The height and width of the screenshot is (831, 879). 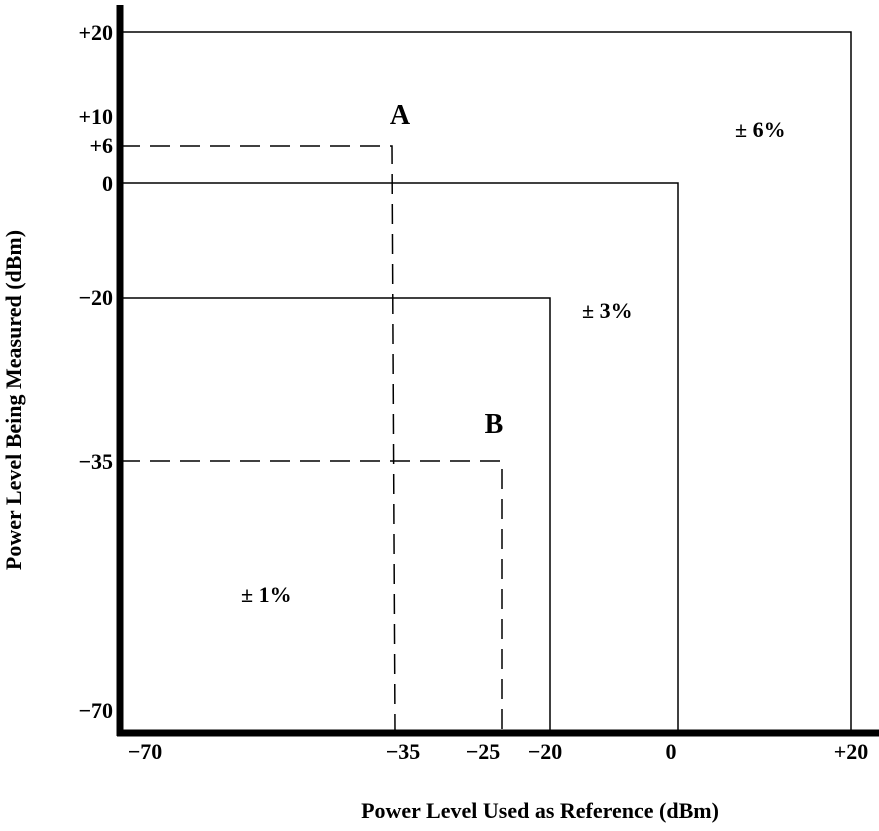 I want to click on x-tick-minus35: −35, so click(x=403, y=751).